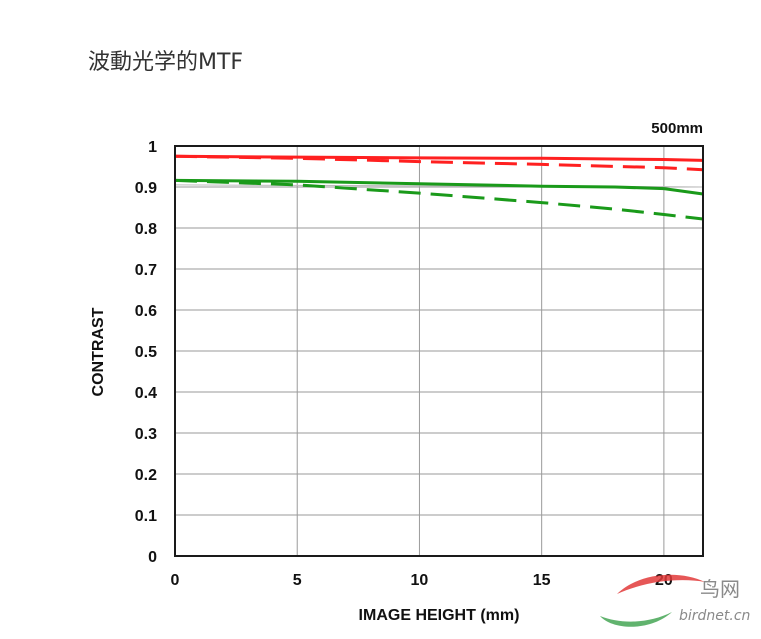 This screenshot has width=761, height=639. Describe the element at coordinates (636, 619) in the screenshot. I see `watermark-swoosh-green` at that location.